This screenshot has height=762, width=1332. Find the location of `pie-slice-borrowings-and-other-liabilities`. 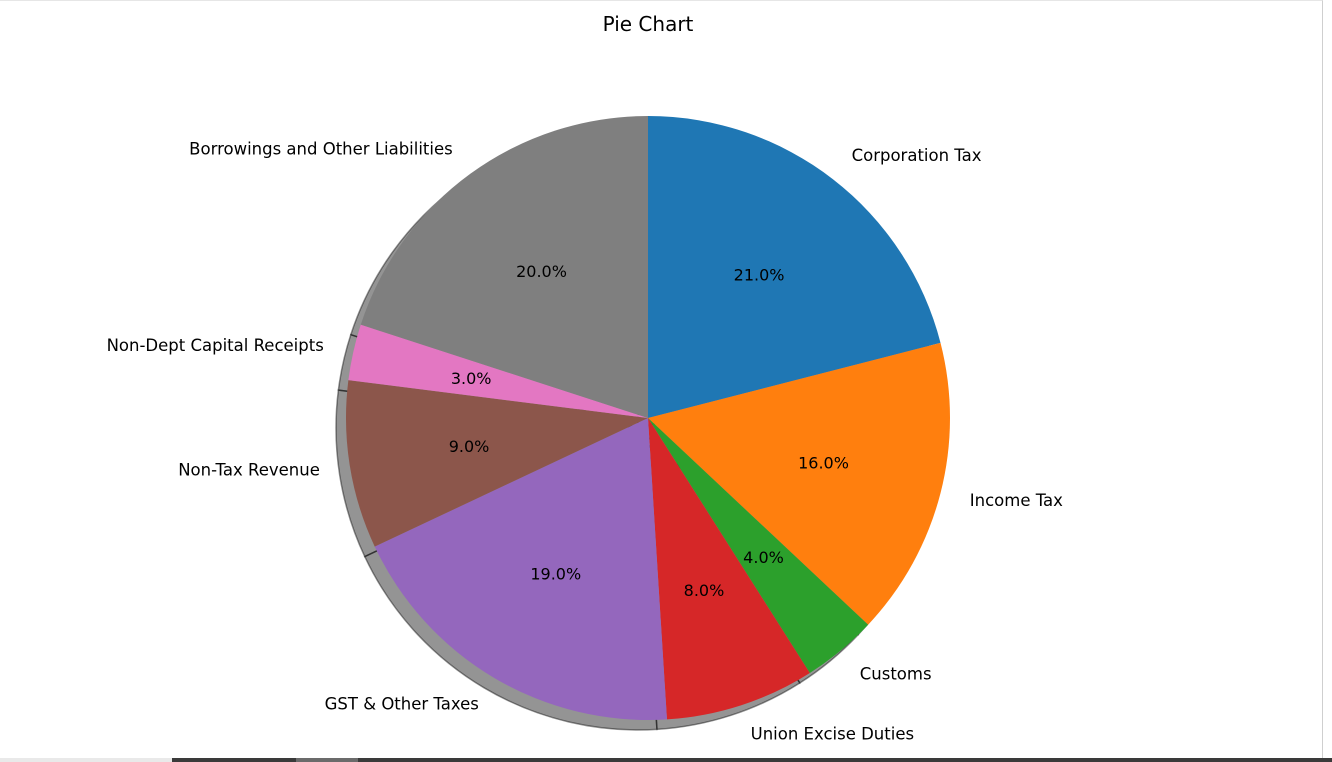

pie-slice-borrowings-and-other-liabilities is located at coordinates (504, 266).